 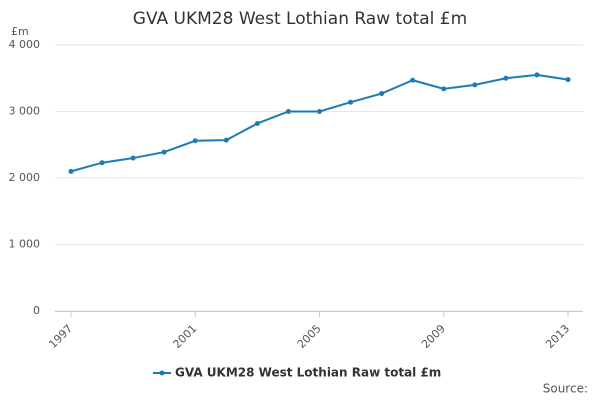 What do you see at coordinates (25, 244) in the screenshot?
I see `y-tick-label: 1 000` at bounding box center [25, 244].